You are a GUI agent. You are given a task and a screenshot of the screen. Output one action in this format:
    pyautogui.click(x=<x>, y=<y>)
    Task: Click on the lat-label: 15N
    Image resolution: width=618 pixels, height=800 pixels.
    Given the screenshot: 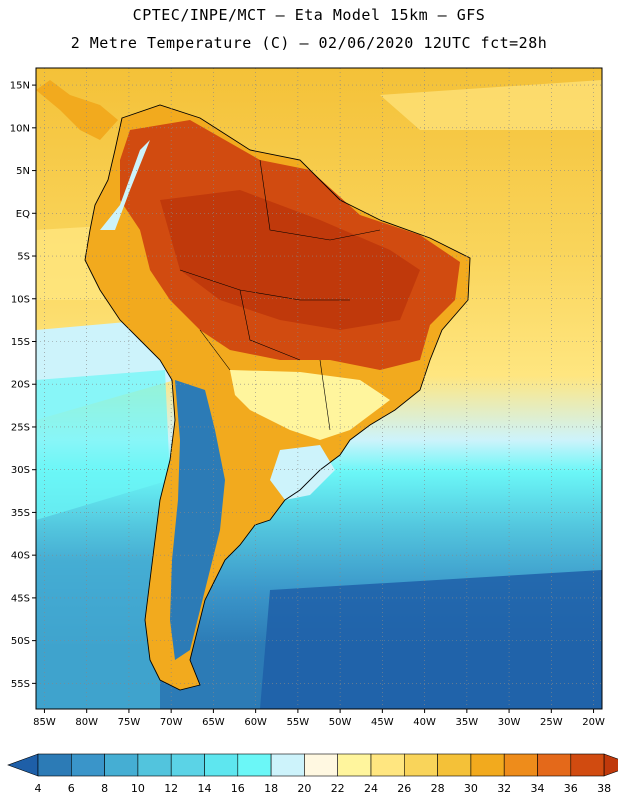 What is the action you would take?
    pyautogui.click(x=20, y=86)
    